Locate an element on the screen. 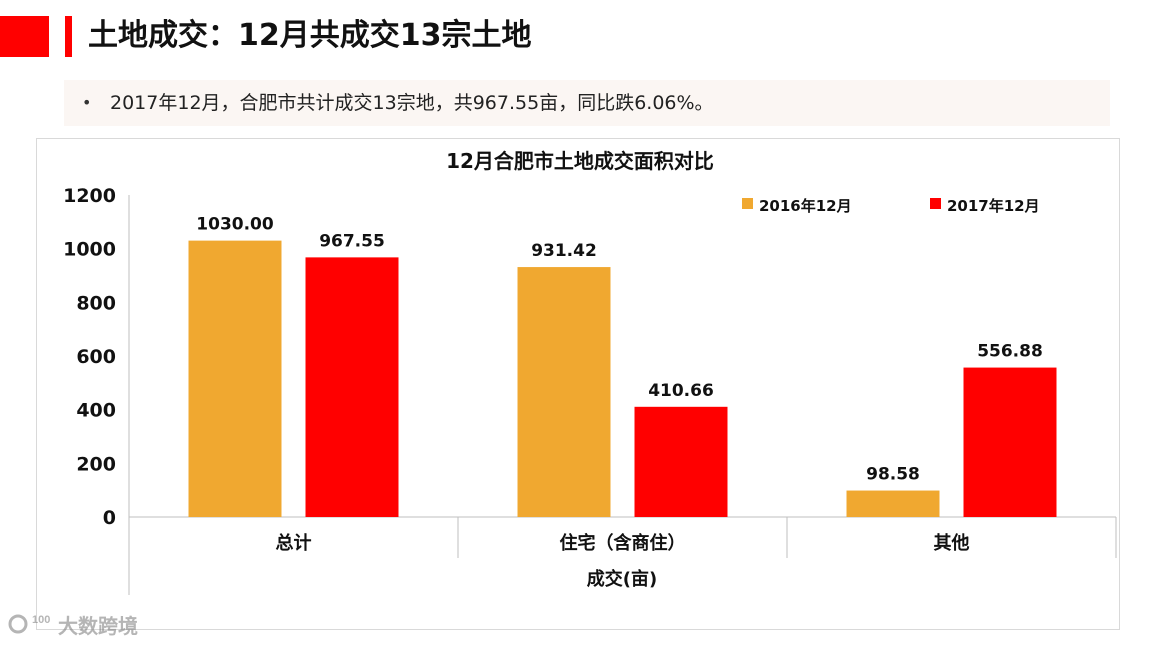 This screenshot has width=1154, height=645. data-label: 967.55 is located at coordinates (352, 241).